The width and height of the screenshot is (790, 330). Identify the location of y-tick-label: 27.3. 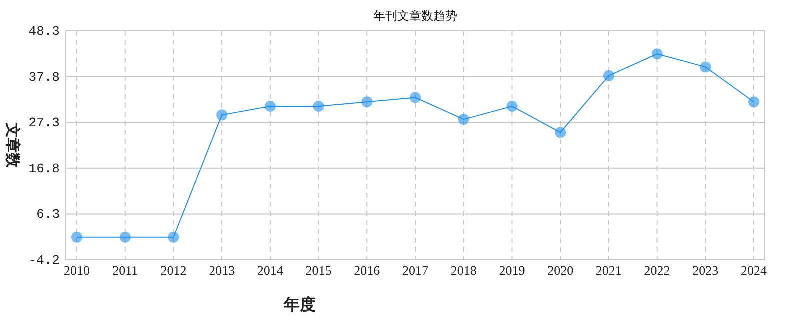
(44, 123).